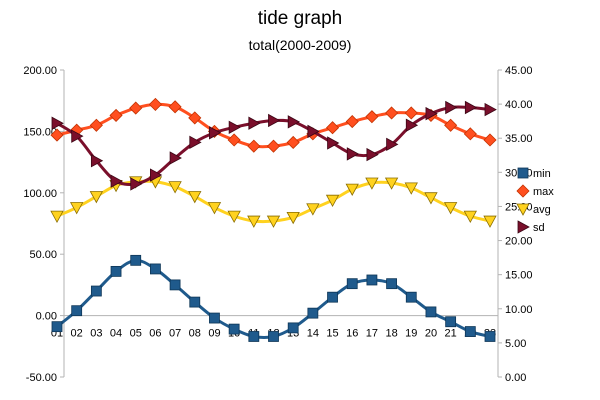 This screenshot has height=400, width=600. Describe the element at coordinates (519, 242) in the screenshot. I see `right-tick-label: 20.00` at that location.